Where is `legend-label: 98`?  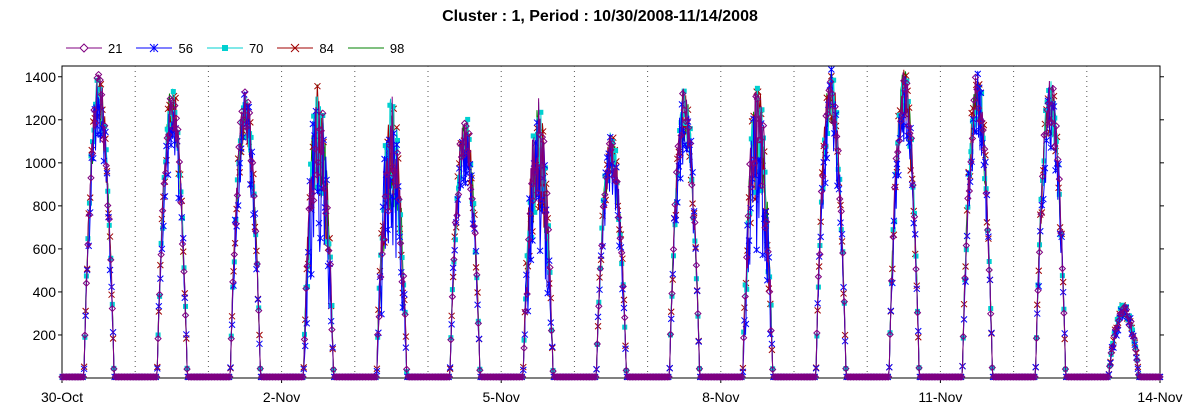
legend-label: 98 is located at coordinates (397, 48).